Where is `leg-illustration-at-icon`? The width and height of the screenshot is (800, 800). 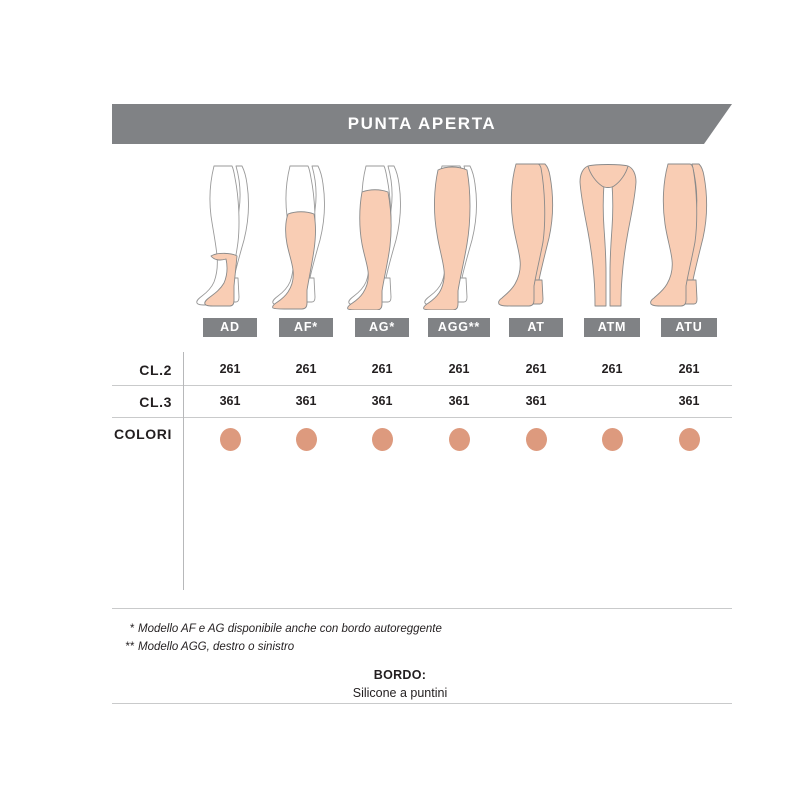 leg-illustration-at-icon is located at coordinates (532, 234).